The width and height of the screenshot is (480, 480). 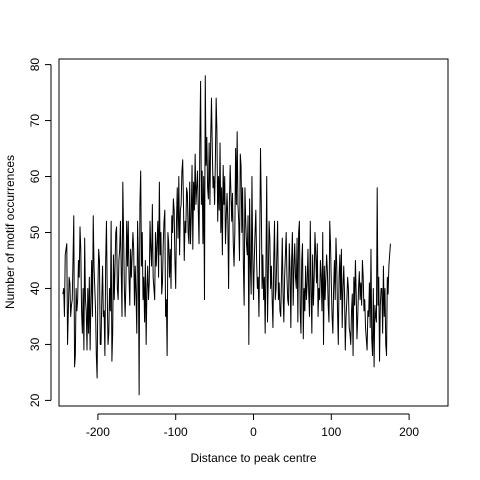 What do you see at coordinates (35, 121) in the screenshot?
I see `y-tick-label: 70` at bounding box center [35, 121].